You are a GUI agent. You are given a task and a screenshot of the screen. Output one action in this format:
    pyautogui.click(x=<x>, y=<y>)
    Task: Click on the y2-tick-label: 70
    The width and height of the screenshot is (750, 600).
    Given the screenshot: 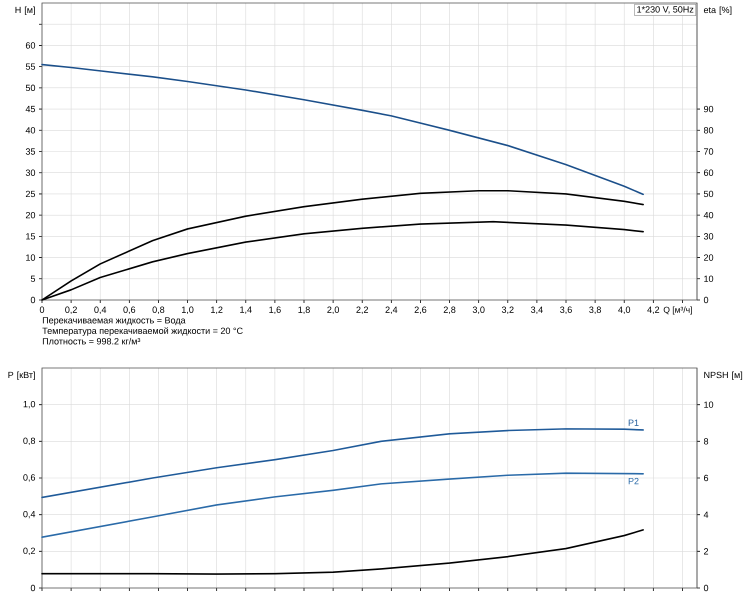 What is the action you would take?
    pyautogui.click(x=709, y=151)
    